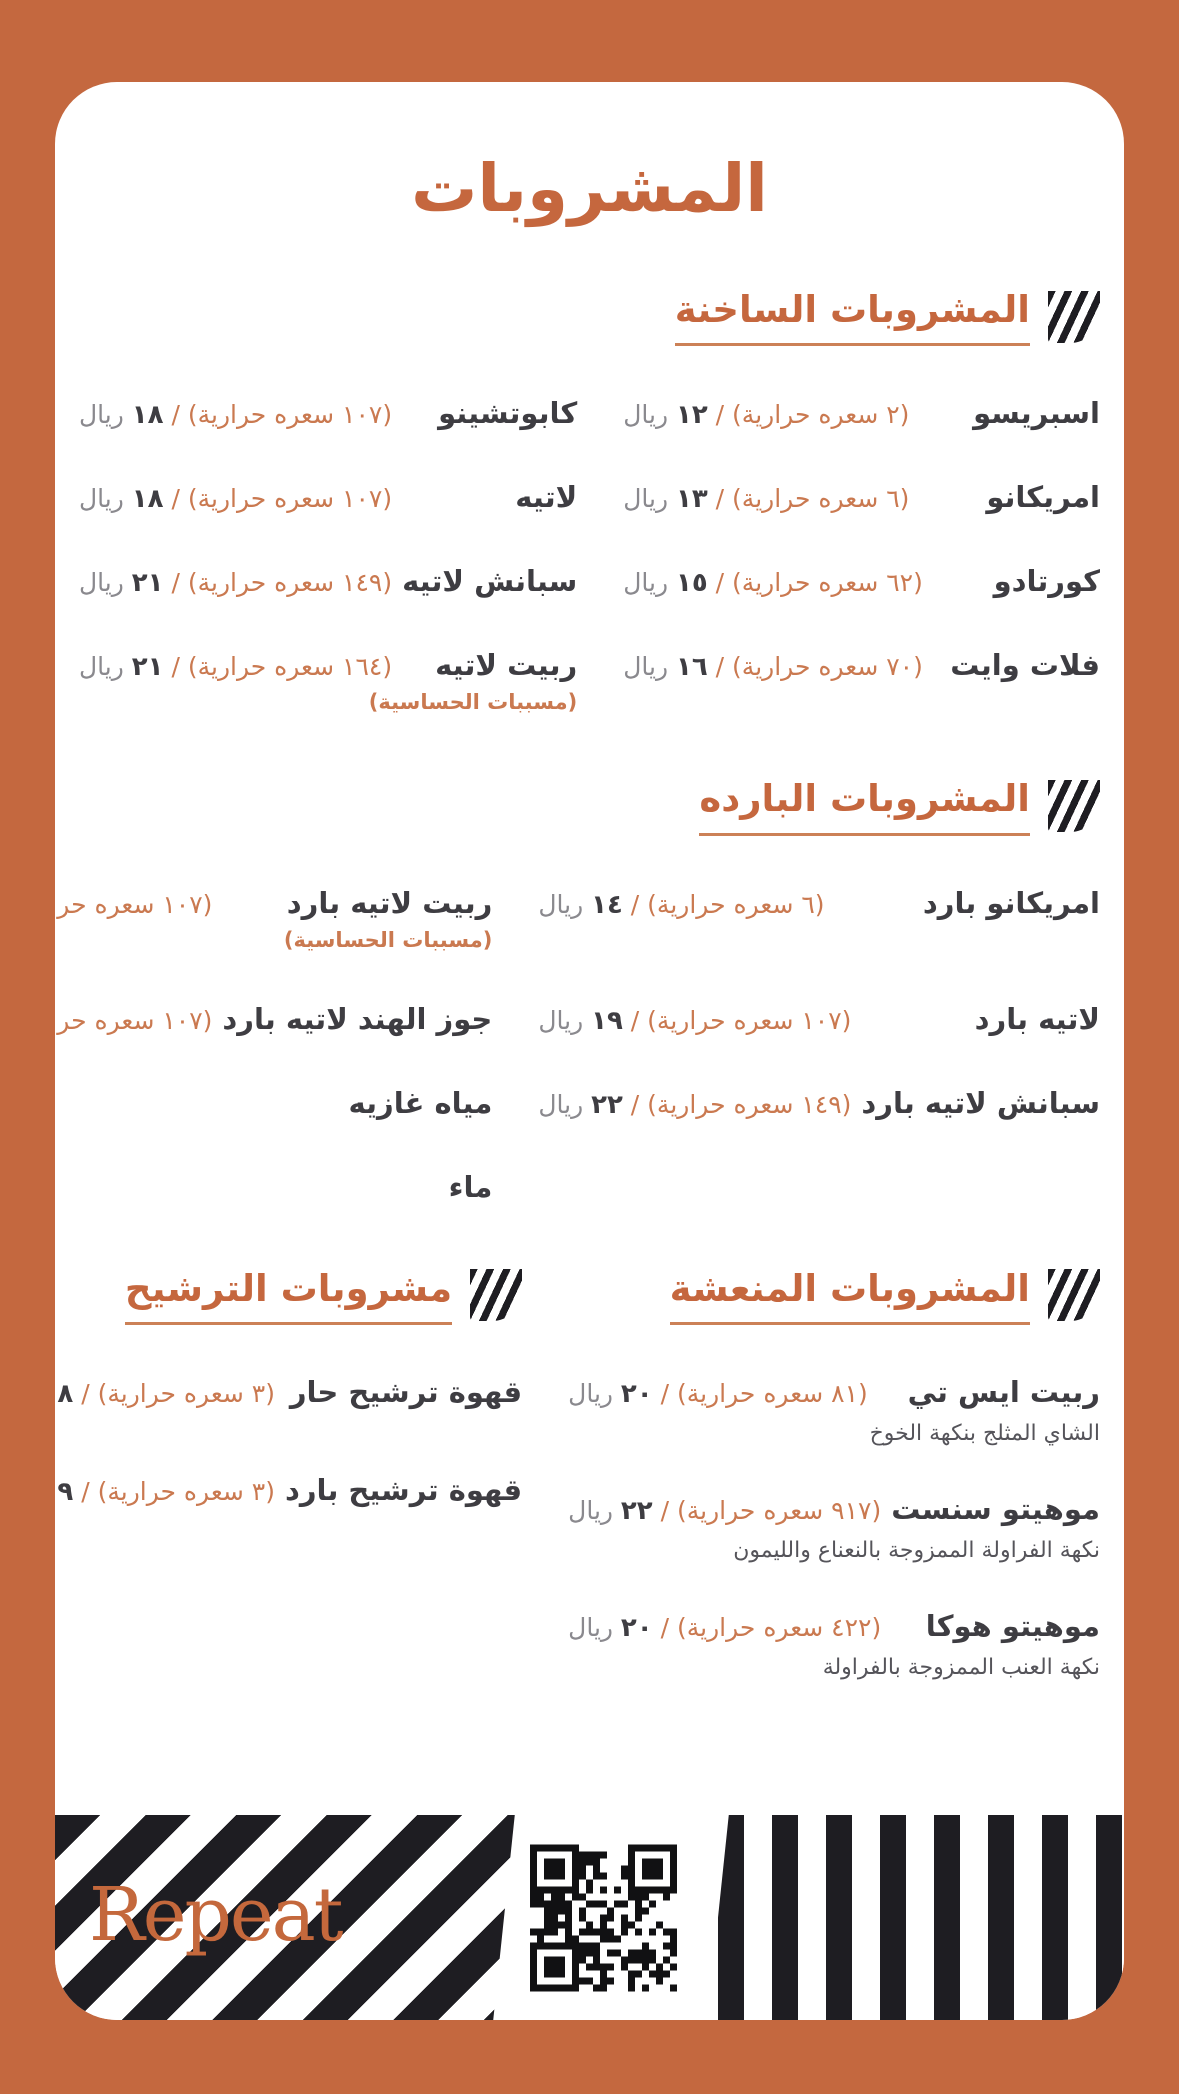 This screenshot has width=1179, height=2094. What do you see at coordinates (1043, 497) in the screenshot?
I see `item-name: امريكانو` at bounding box center [1043, 497].